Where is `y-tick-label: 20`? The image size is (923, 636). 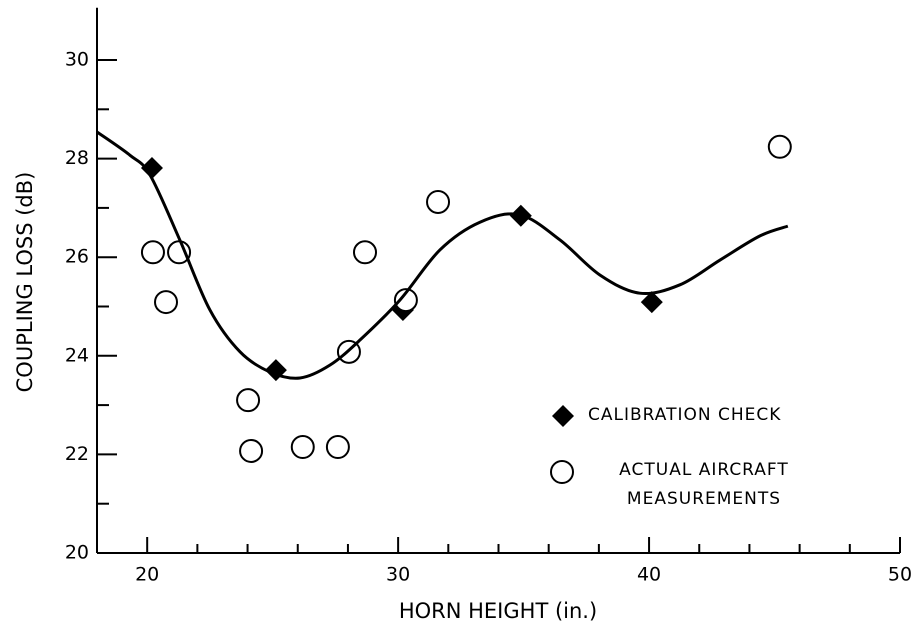 y-tick-label: 20 is located at coordinates (77, 553).